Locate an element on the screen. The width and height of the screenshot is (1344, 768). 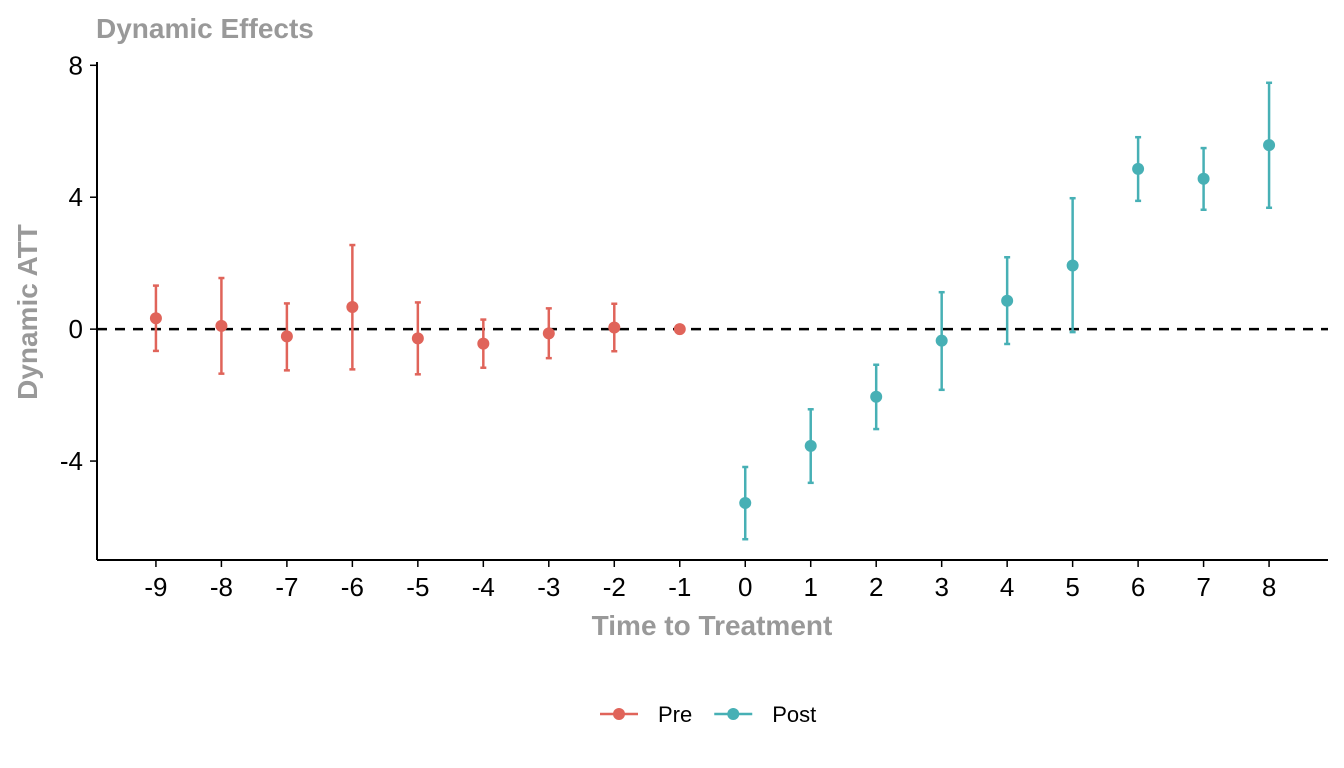
y-tick-label: 8 is located at coordinates (76, 65).